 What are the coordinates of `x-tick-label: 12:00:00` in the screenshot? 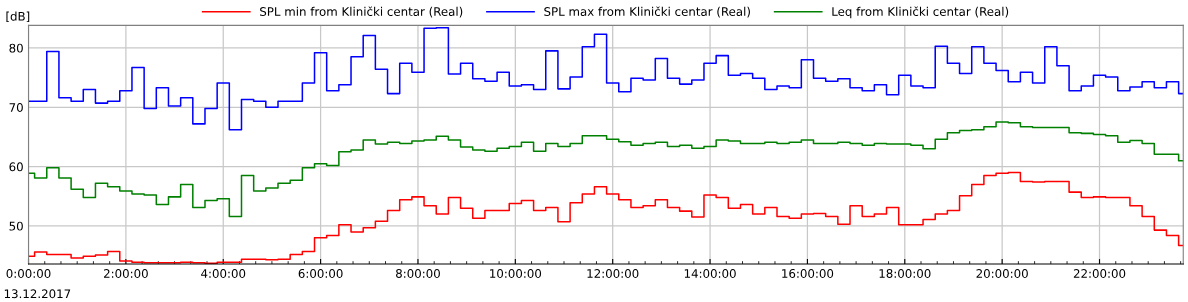 It's located at (613, 273).